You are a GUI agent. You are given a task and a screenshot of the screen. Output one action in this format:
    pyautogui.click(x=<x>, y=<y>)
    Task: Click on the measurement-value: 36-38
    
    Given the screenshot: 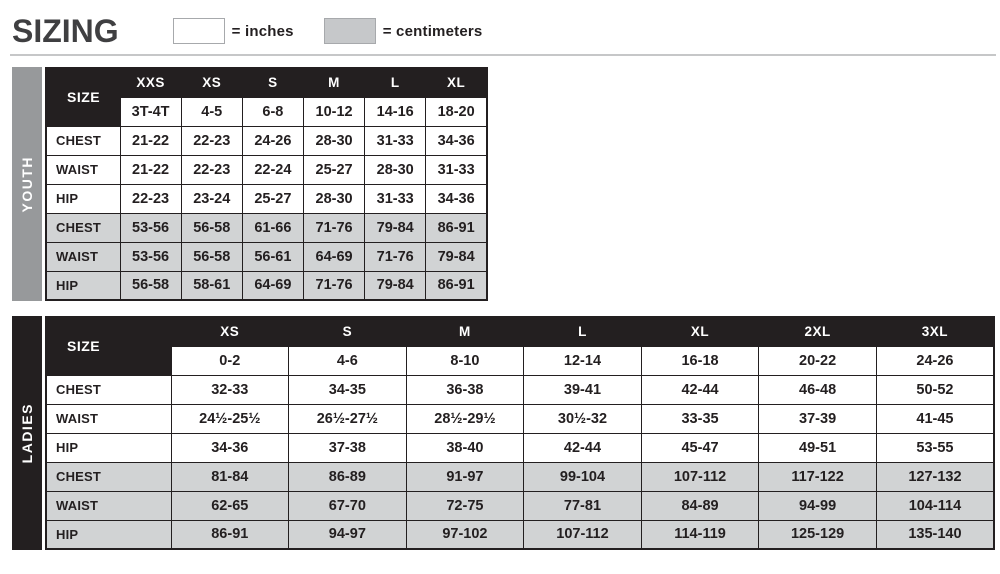 What is the action you would take?
    pyautogui.click(x=465, y=389)
    